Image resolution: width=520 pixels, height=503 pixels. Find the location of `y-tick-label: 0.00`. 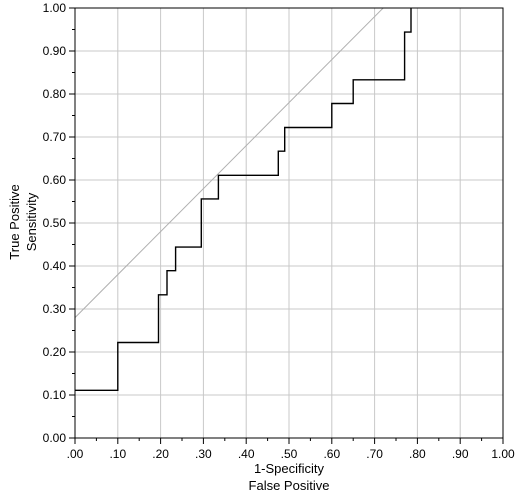

y-tick-label: 0.00 is located at coordinates (55, 438).